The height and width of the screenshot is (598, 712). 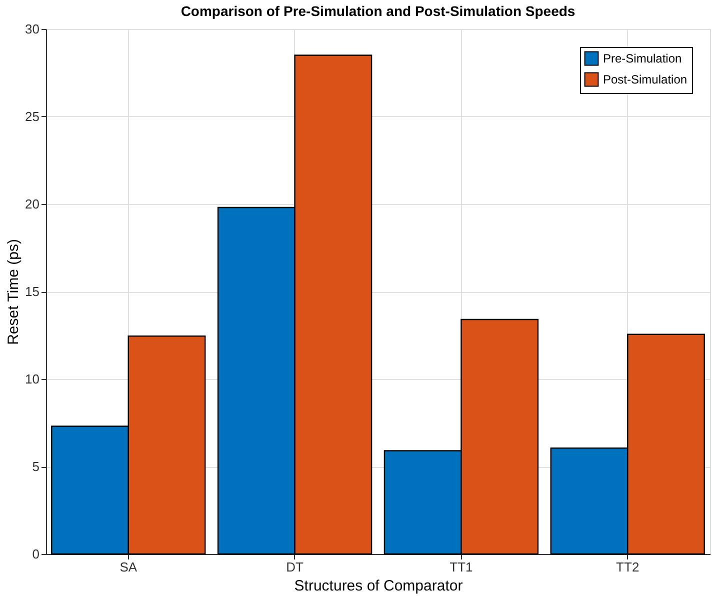 I want to click on chart-title: Comparison of Pre-Simulation and Post-Simulation Speeds, so click(x=378, y=11).